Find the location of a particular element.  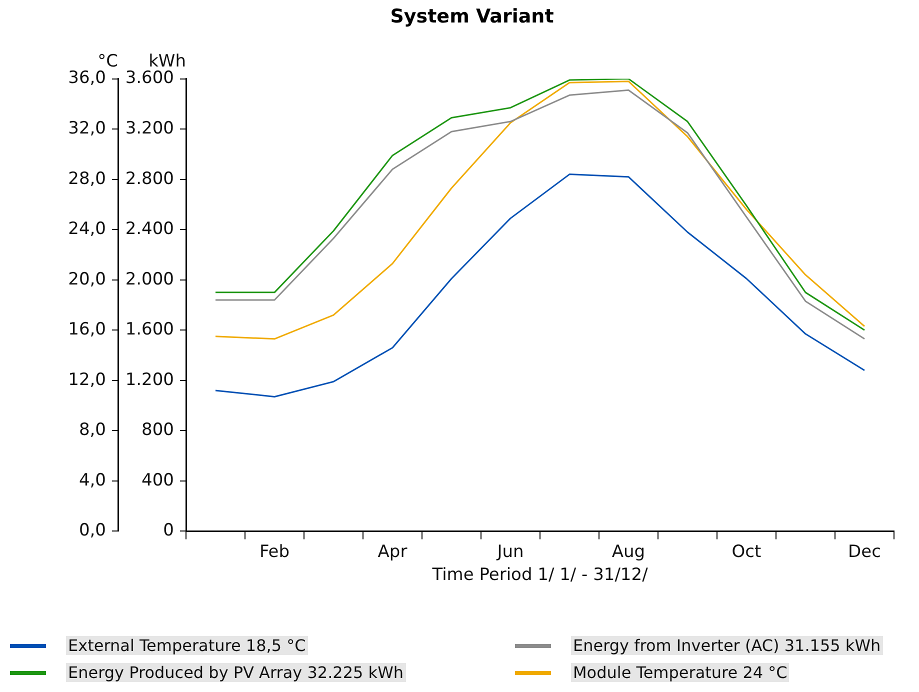

y-tick-label: 4,0 is located at coordinates (92, 480).